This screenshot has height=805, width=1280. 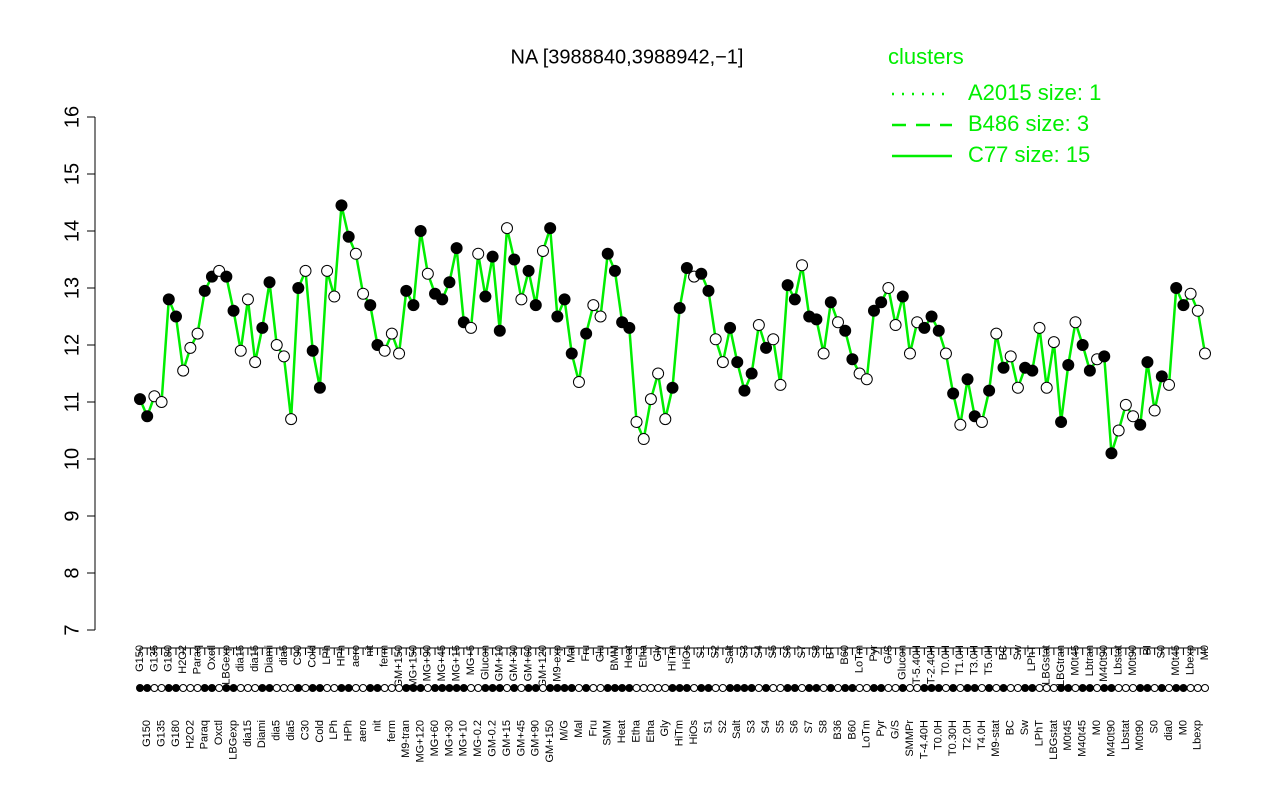 I want to click on x-tick-label: GM+60, so click(x=528, y=663).